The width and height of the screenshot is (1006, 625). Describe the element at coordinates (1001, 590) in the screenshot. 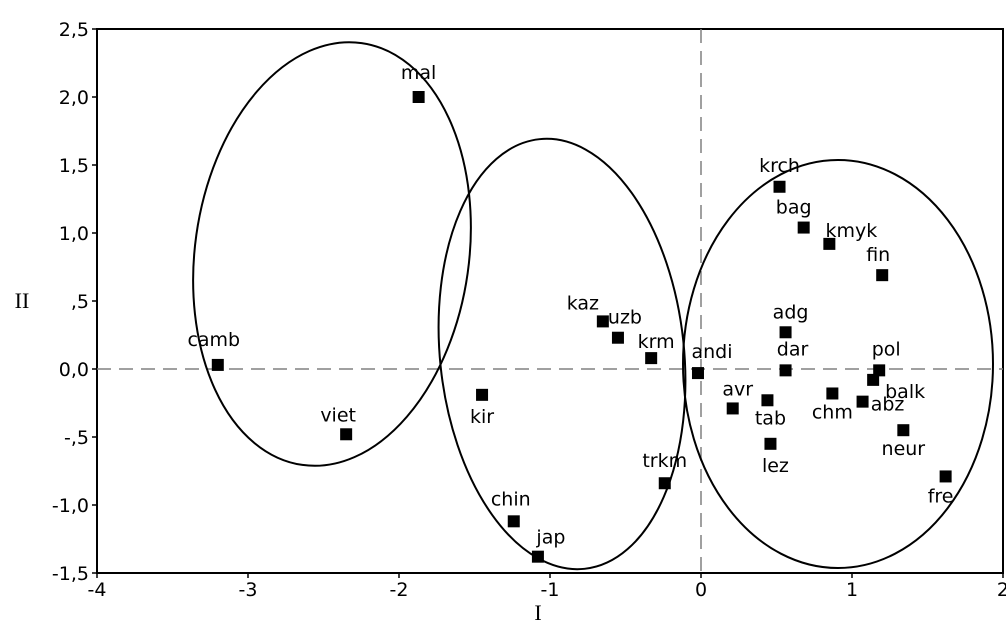

I see `x-tick-label: 2` at that location.